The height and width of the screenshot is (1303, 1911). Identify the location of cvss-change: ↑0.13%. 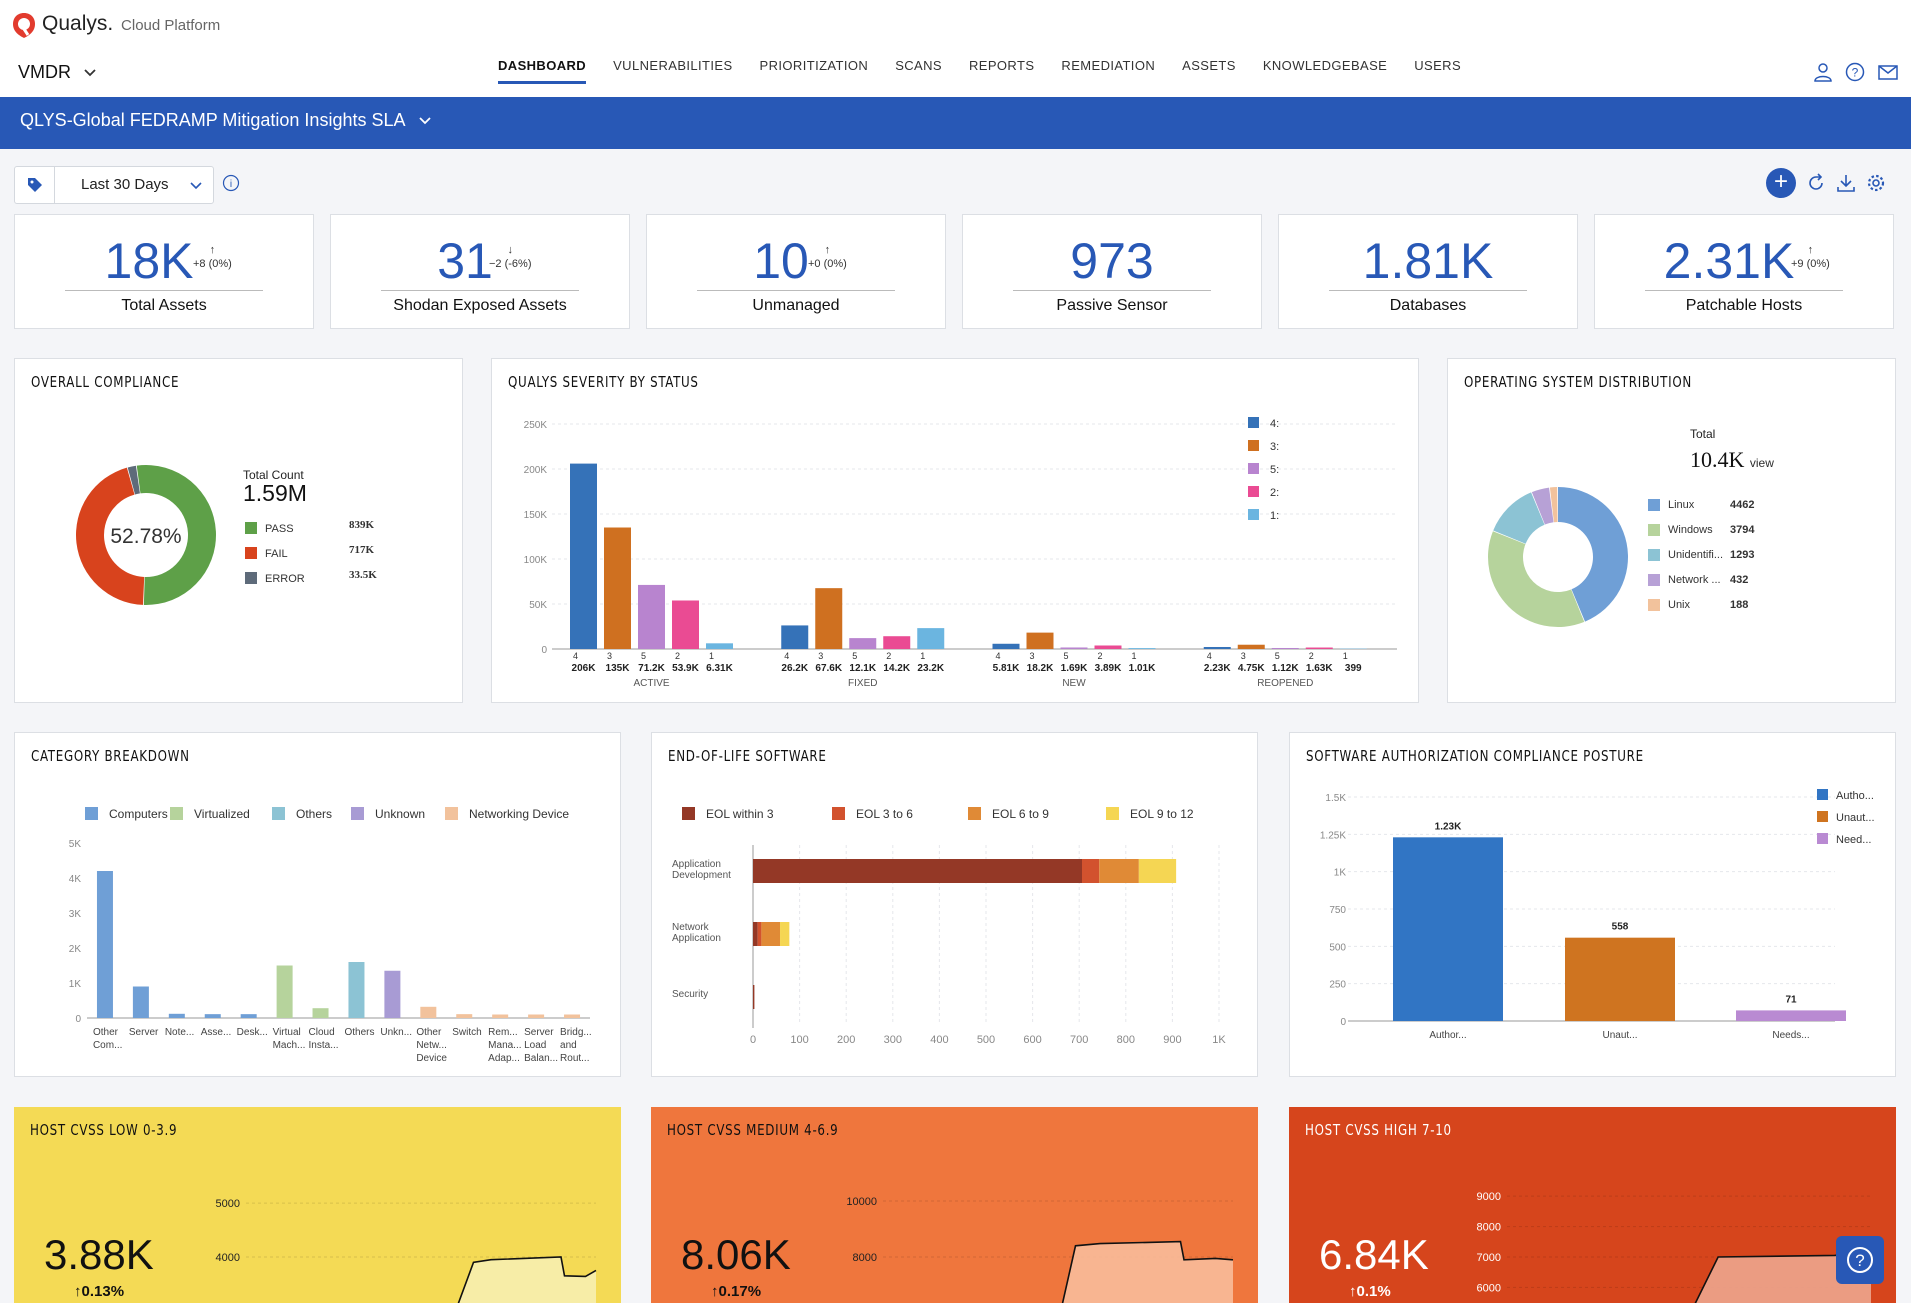
(99, 1291).